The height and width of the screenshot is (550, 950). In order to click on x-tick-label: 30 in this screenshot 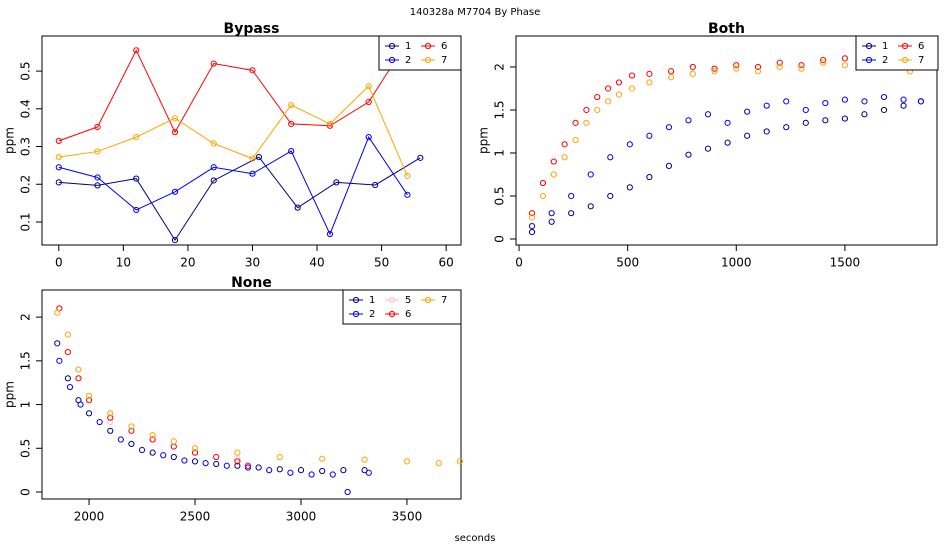, I will do `click(252, 263)`.